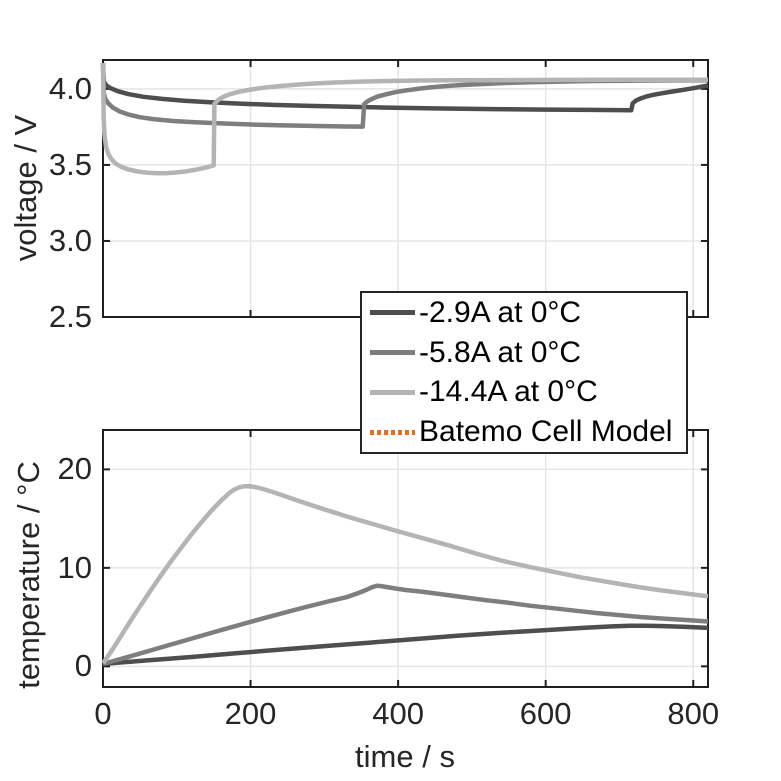 Image resolution: width=781 pixels, height=781 pixels. Describe the element at coordinates (70, 164) in the screenshot. I see `y-tick-label: 3.5` at that location.